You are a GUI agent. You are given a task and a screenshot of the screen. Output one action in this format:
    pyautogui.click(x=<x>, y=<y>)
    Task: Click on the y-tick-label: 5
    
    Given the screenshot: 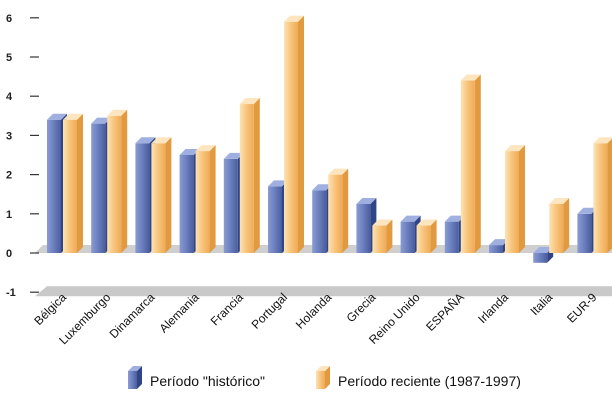 What is the action you would take?
    pyautogui.click(x=9, y=58)
    